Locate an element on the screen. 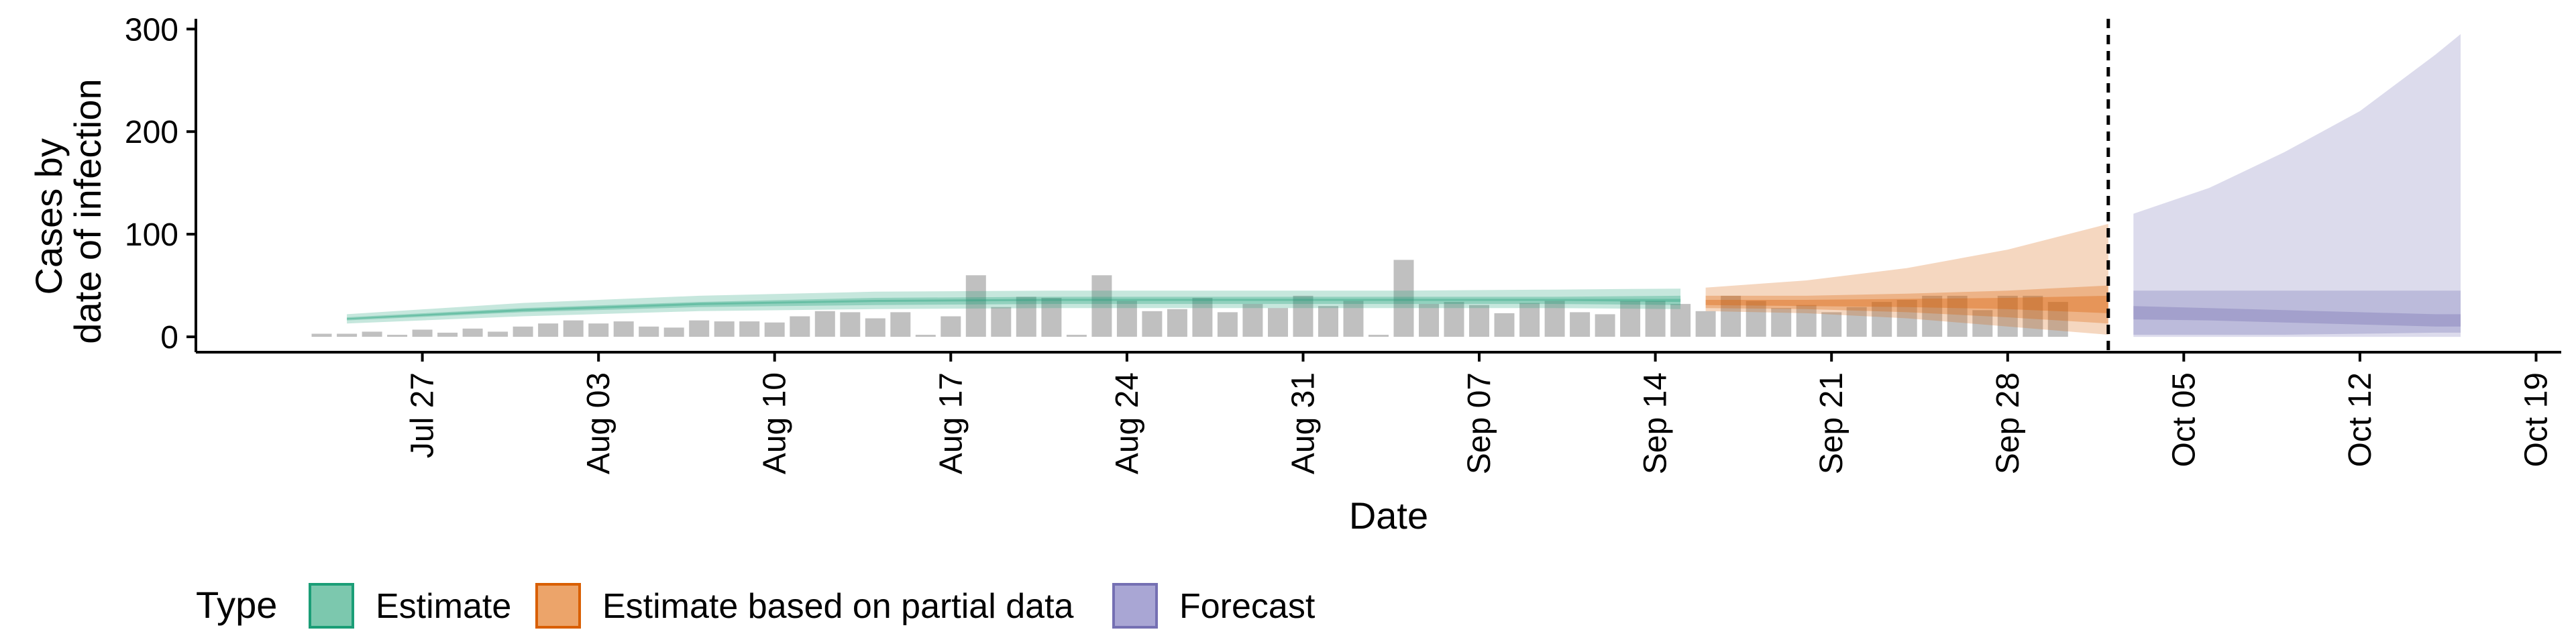 Image resolution: width=2576 pixels, height=644 pixels. estimate-band-outer is located at coordinates (1014, 306).